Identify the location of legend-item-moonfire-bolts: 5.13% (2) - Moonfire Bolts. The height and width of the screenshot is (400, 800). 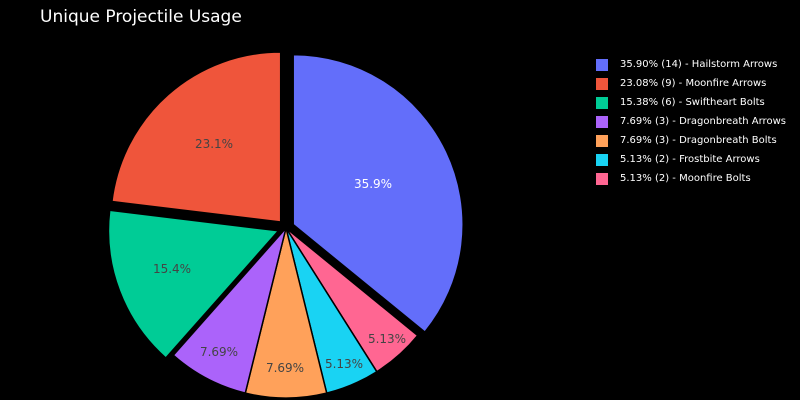
(691, 178).